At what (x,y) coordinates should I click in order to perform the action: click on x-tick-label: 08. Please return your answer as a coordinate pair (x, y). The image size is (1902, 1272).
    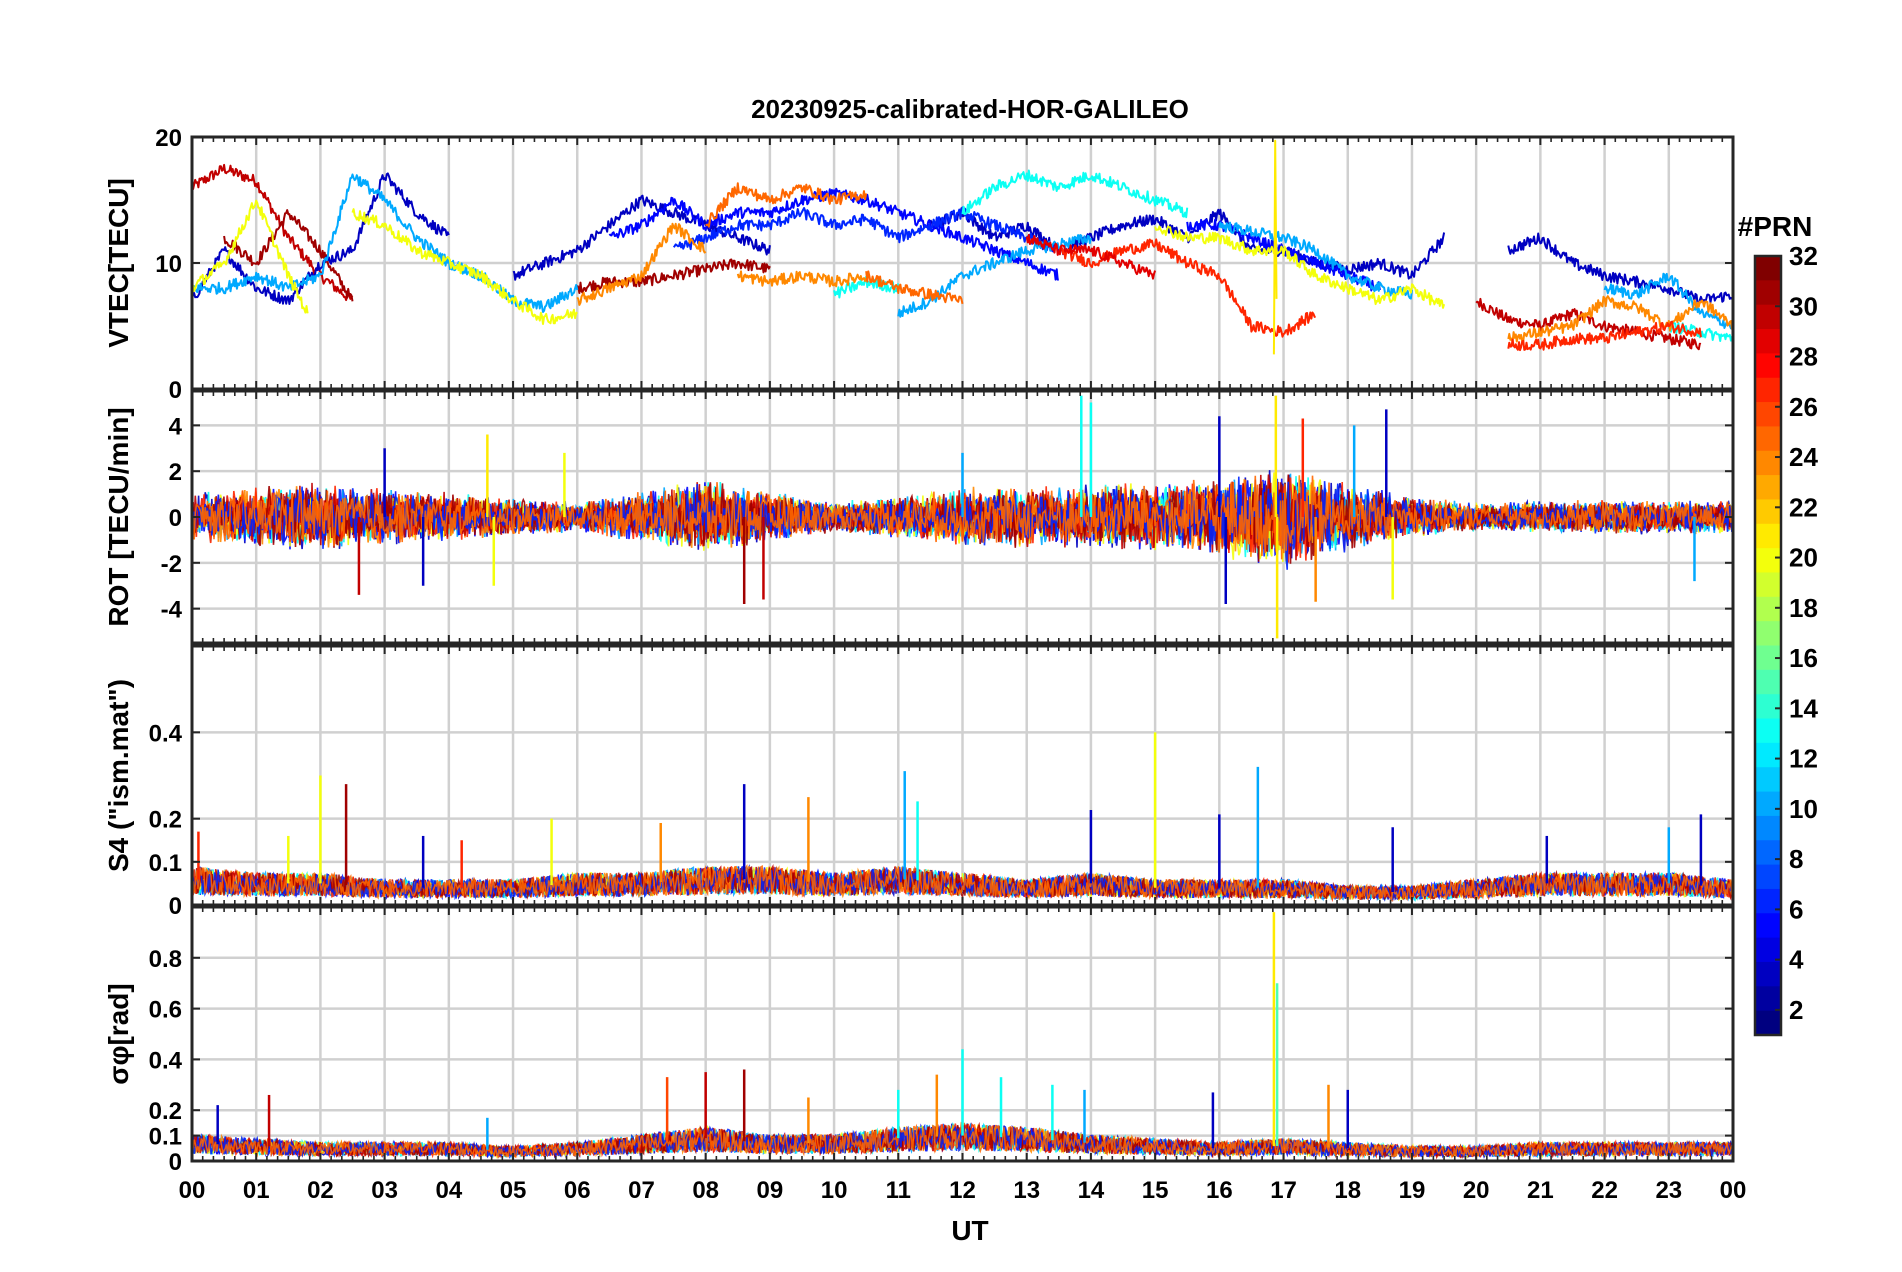
    Looking at the image, I should click on (705, 1190).